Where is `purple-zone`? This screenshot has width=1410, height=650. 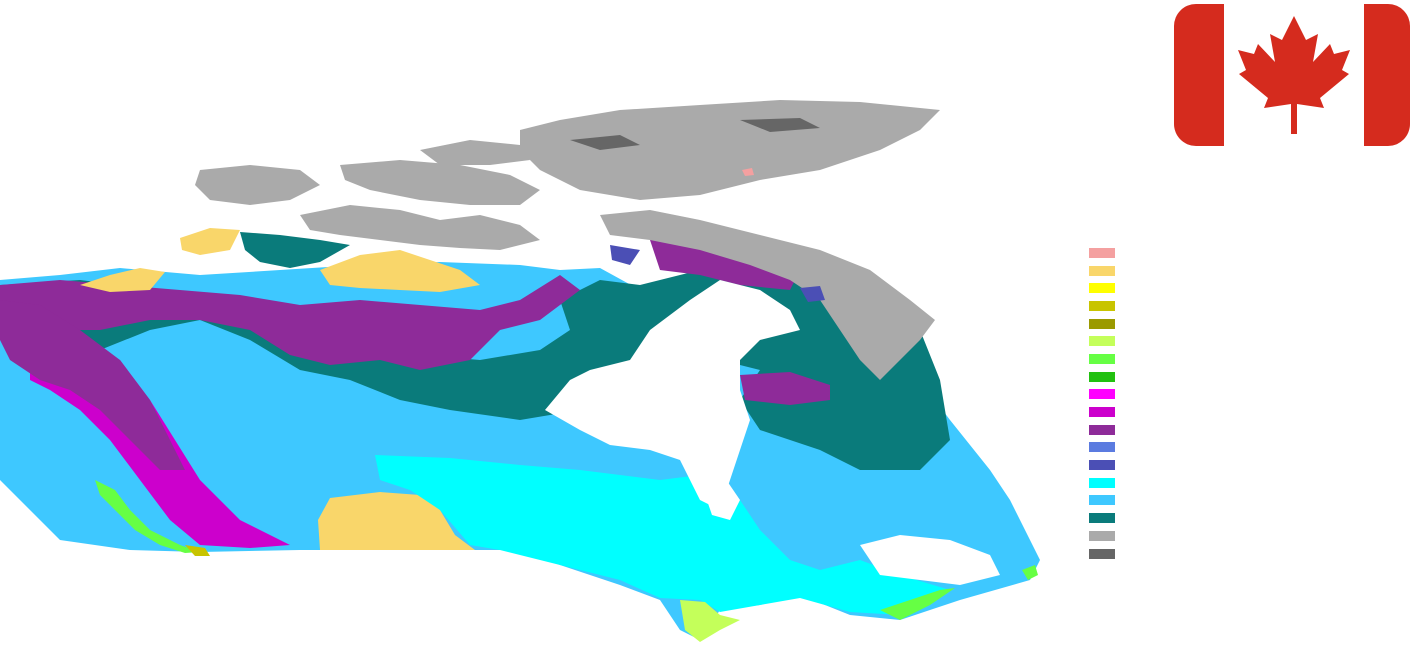 purple-zone is located at coordinates (290, 322).